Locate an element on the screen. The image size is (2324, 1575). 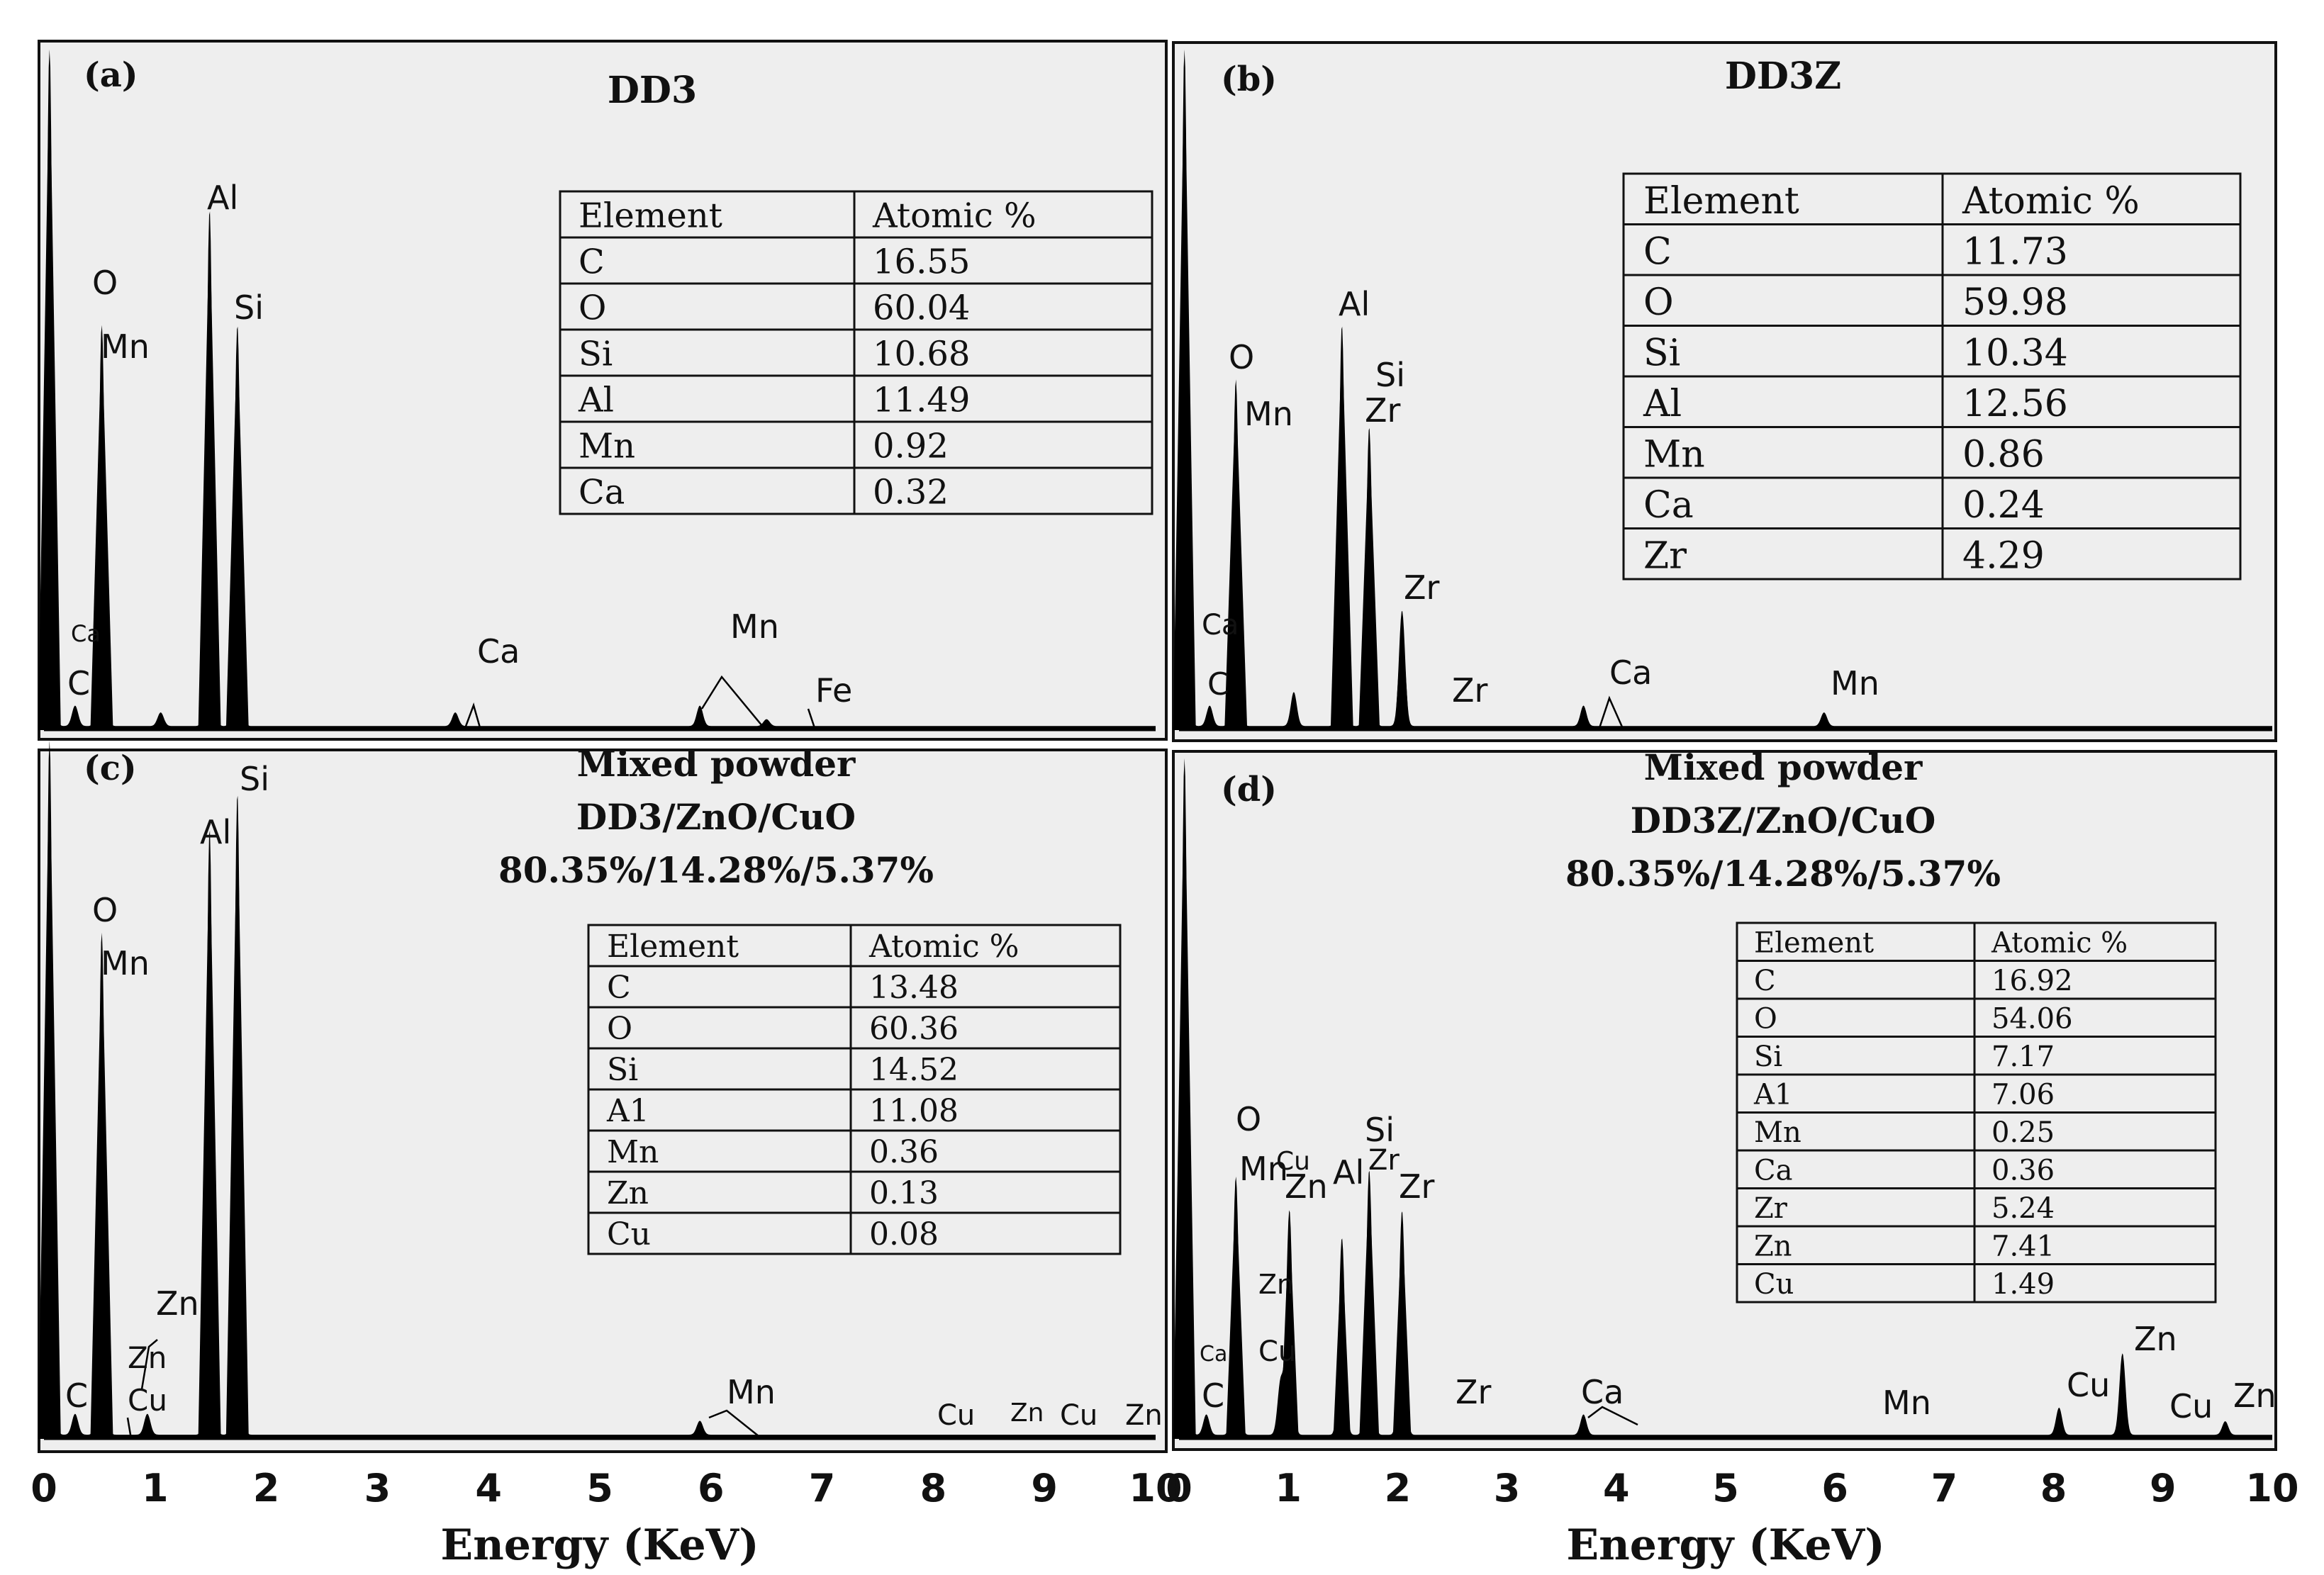
x-tick-label: 2 is located at coordinates (267, 1488).